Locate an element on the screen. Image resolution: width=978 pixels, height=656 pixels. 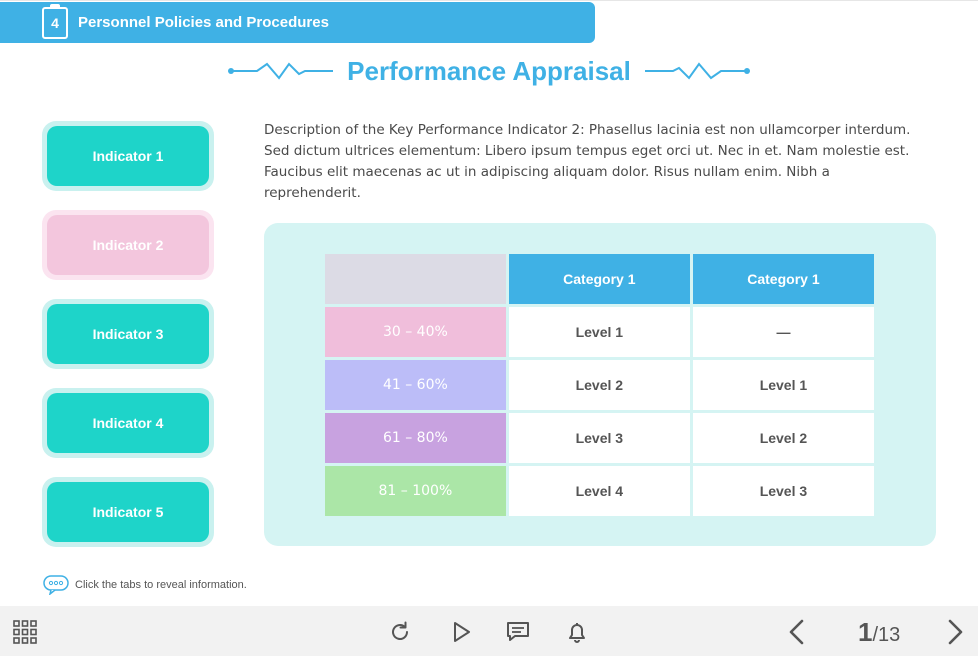
page-counter: 1 /13 is located at coordinates (879, 632).